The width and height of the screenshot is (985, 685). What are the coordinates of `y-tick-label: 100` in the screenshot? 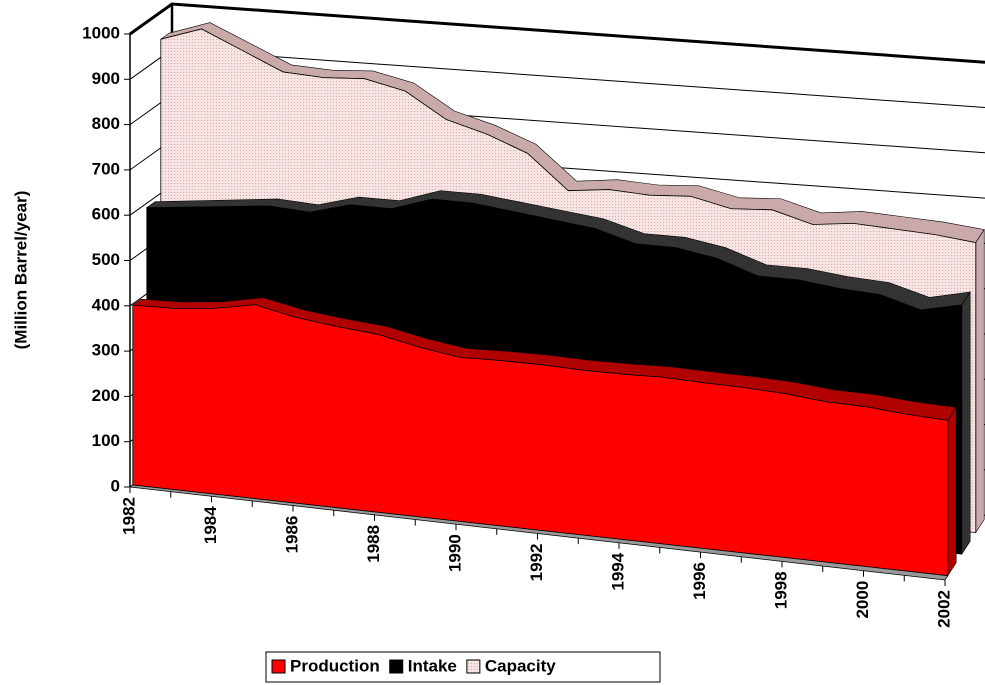 It's located at (106, 440).